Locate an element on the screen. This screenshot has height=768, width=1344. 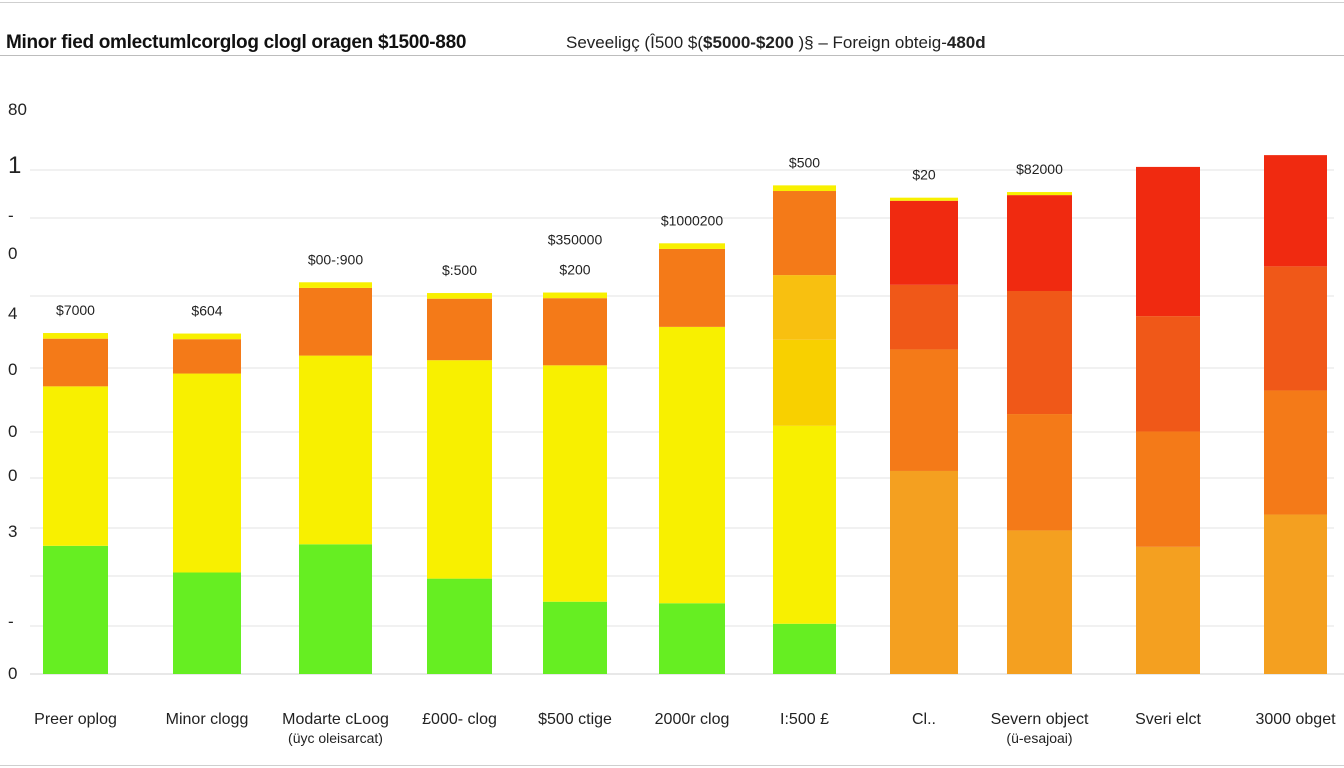
data-label: $500 is located at coordinates (804, 162).